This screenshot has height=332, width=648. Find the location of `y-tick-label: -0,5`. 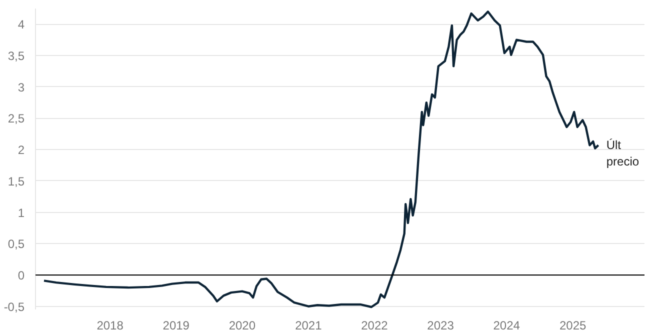

y-tick-label: -0,5 is located at coordinates (14, 307).